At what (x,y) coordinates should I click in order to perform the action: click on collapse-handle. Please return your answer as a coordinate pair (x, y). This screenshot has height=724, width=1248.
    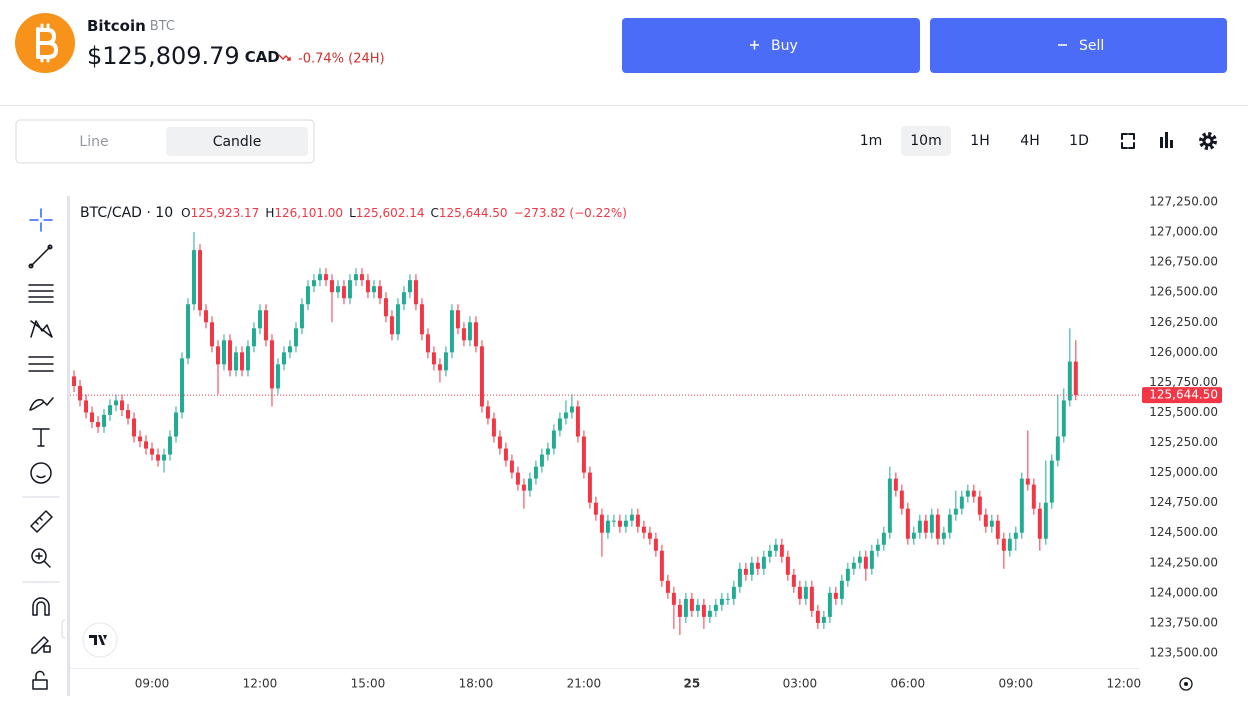
    Looking at the image, I should click on (63, 629).